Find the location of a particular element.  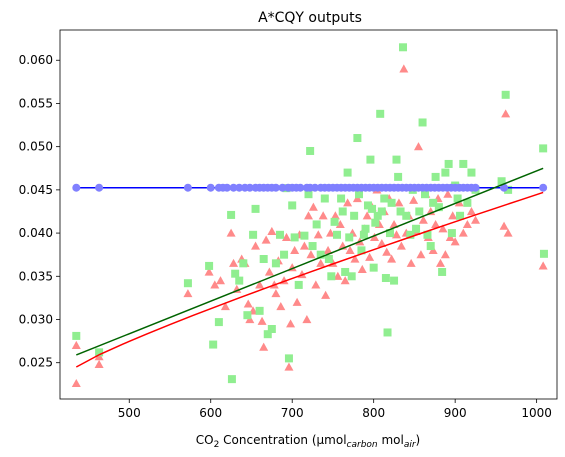

y-tick-label: 0.050 is located at coordinates (36, 147).